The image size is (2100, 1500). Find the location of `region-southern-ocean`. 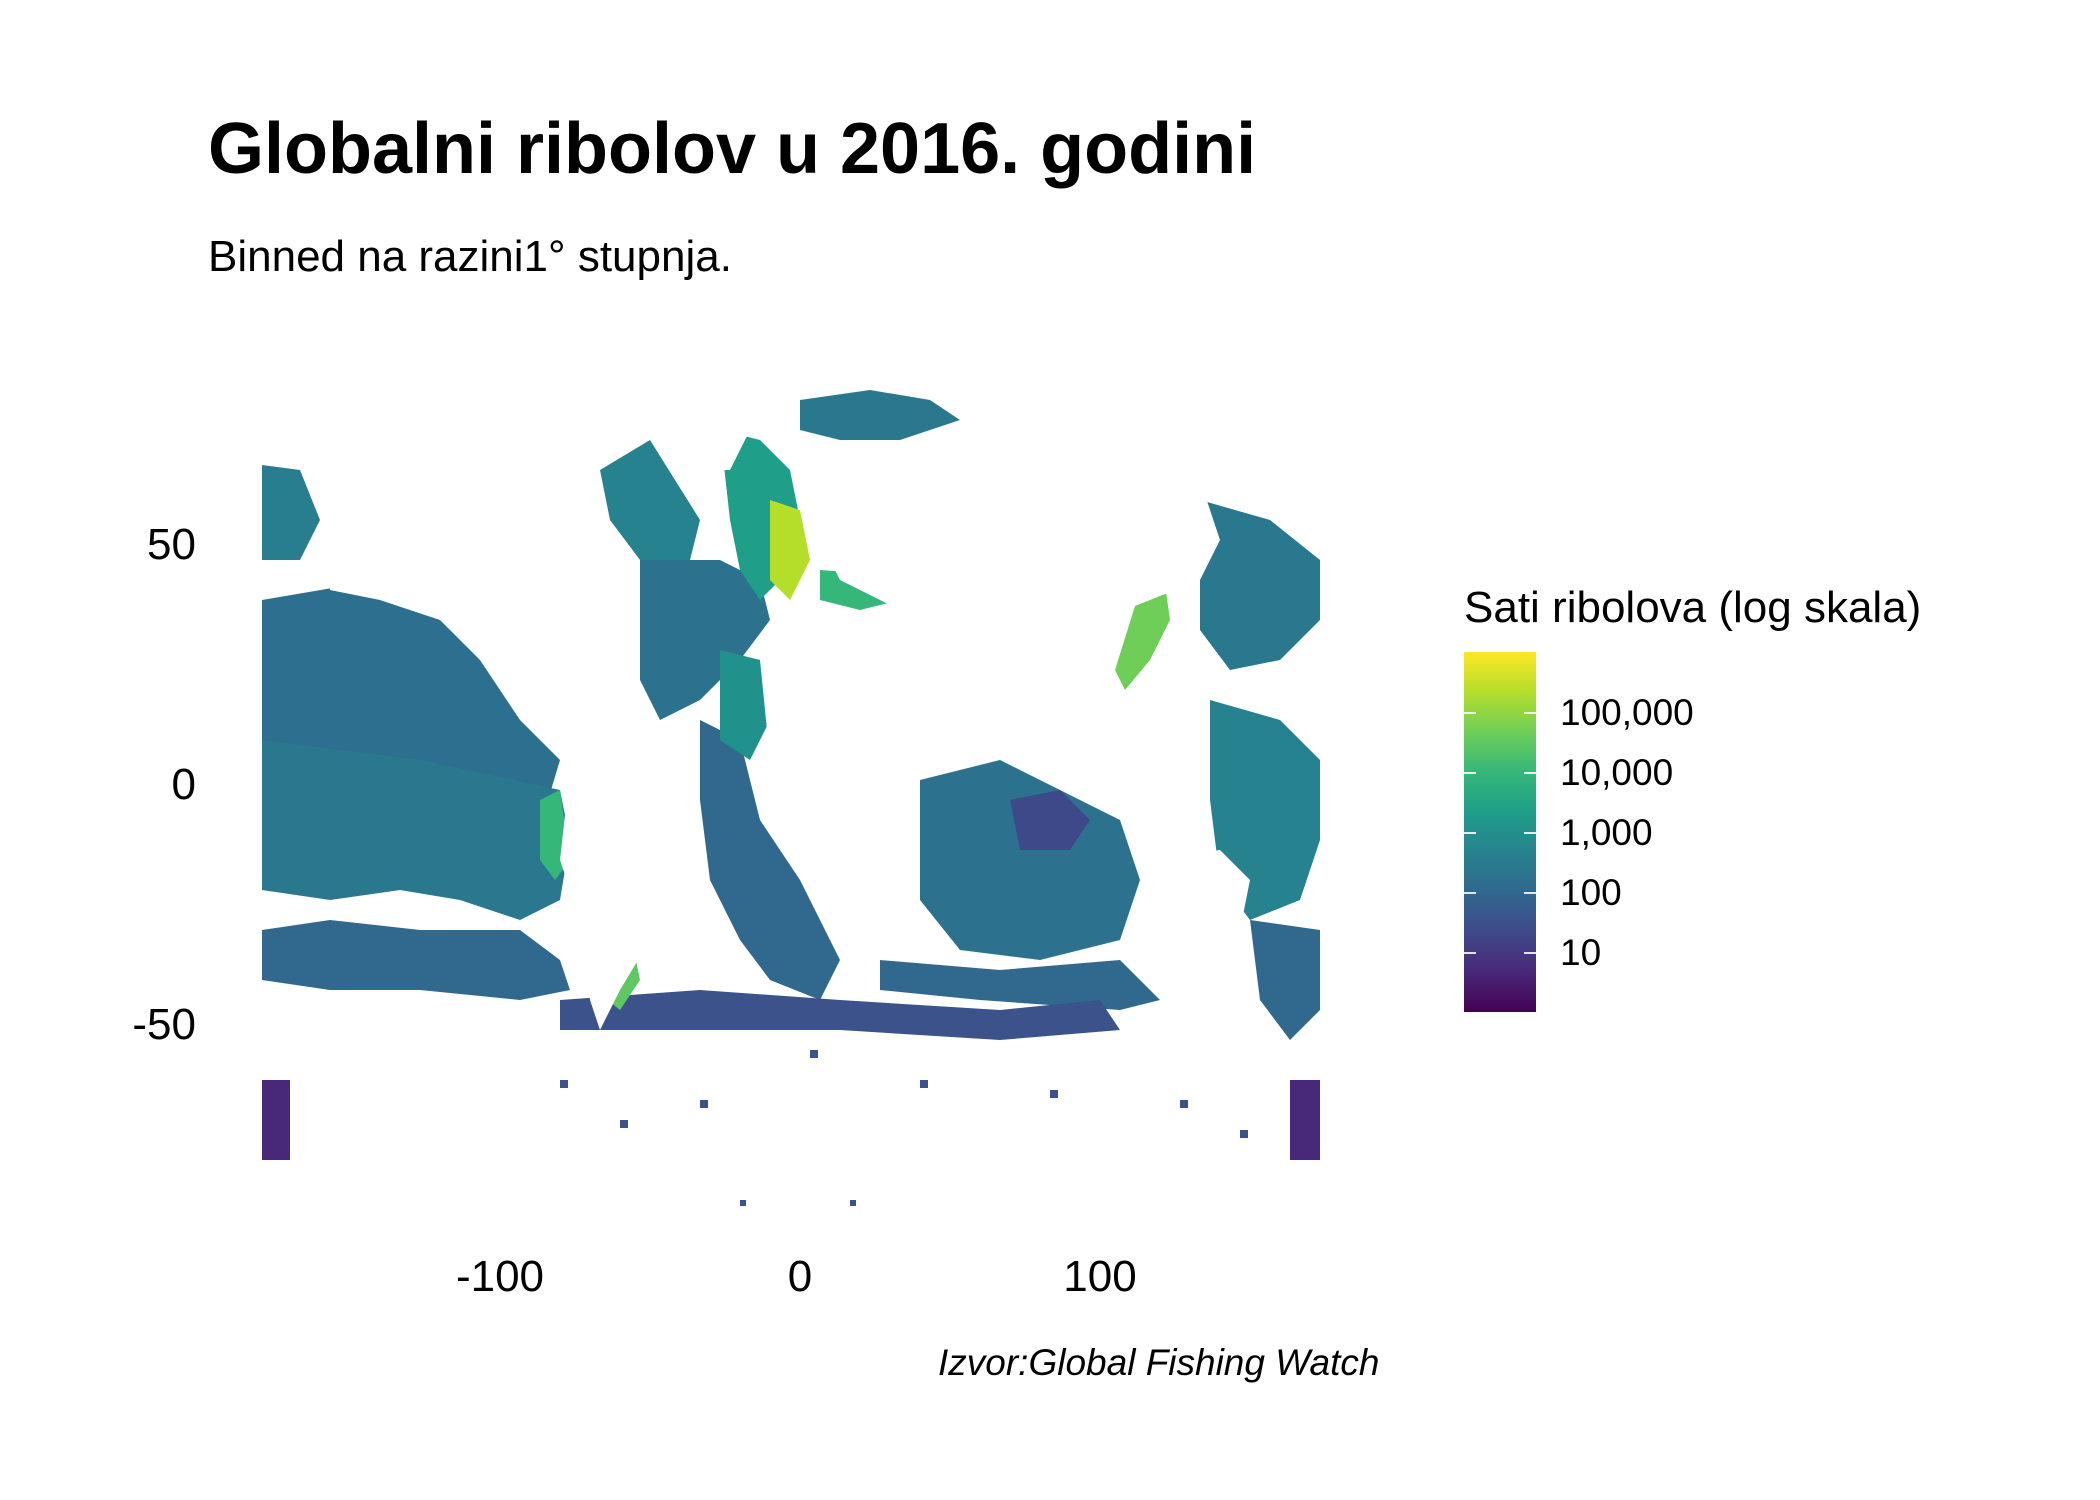

region-southern-ocean is located at coordinates (840, 1015).